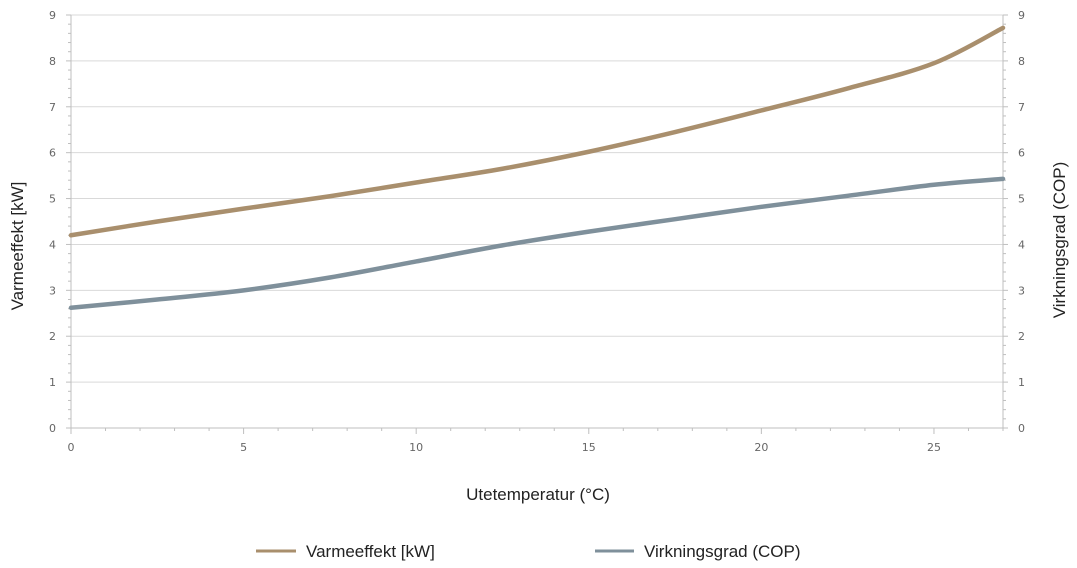 This screenshot has width=1077, height=568. I want to click on y-tick-label: 9, so click(52, 15).